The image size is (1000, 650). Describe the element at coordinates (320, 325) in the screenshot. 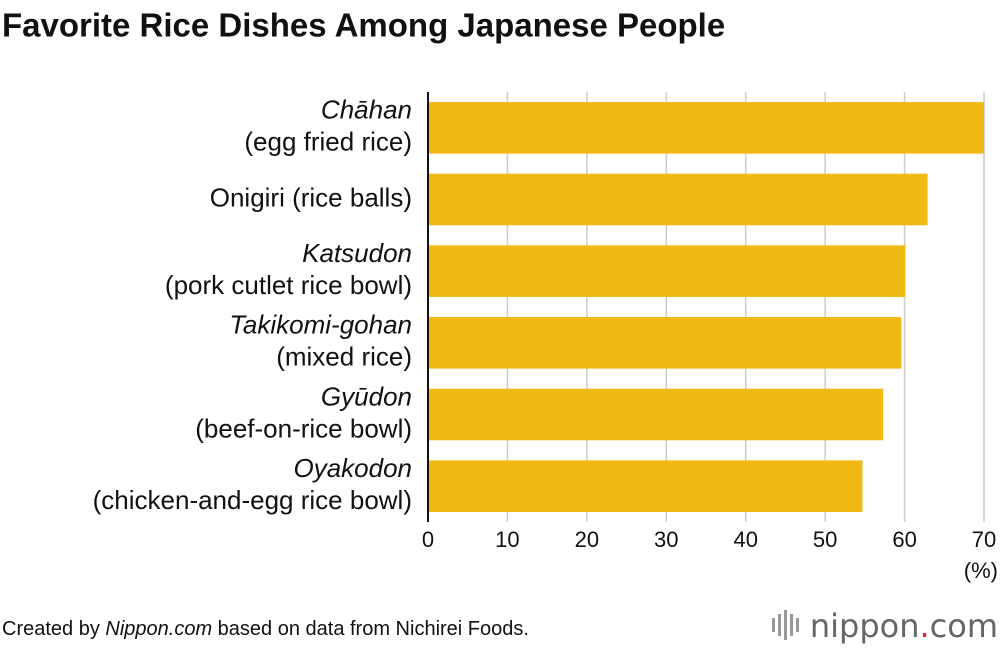

I see `y-tick-label: Takikomi-gohan` at that location.